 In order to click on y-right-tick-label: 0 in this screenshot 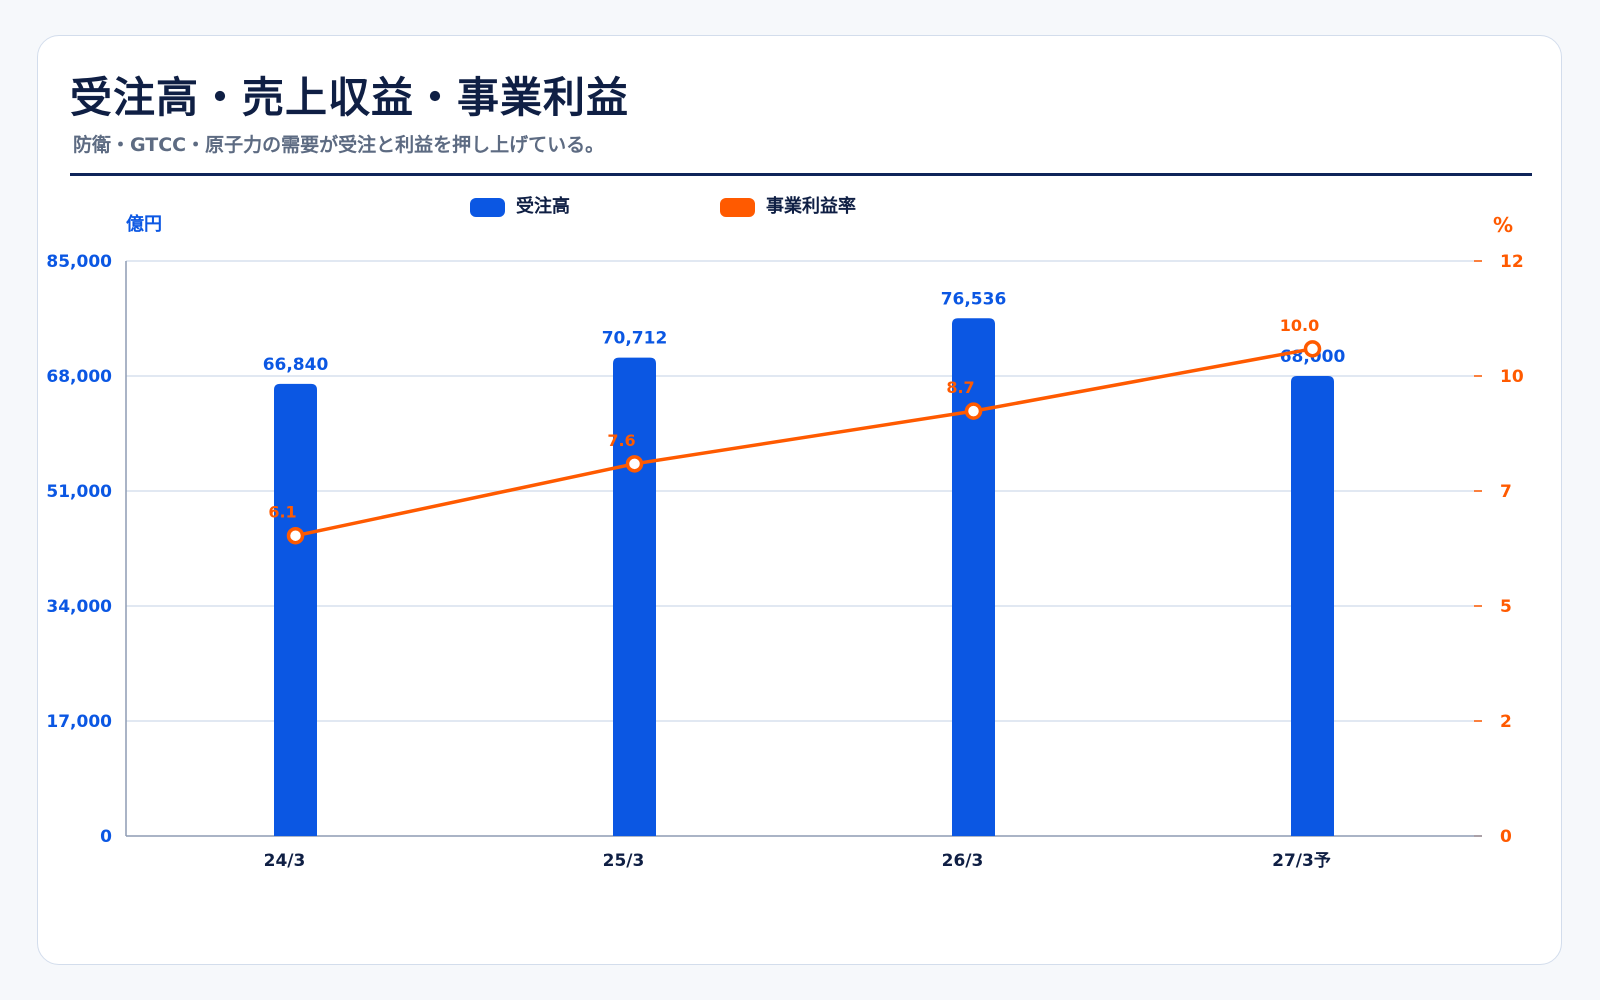, I will do `click(1506, 837)`.